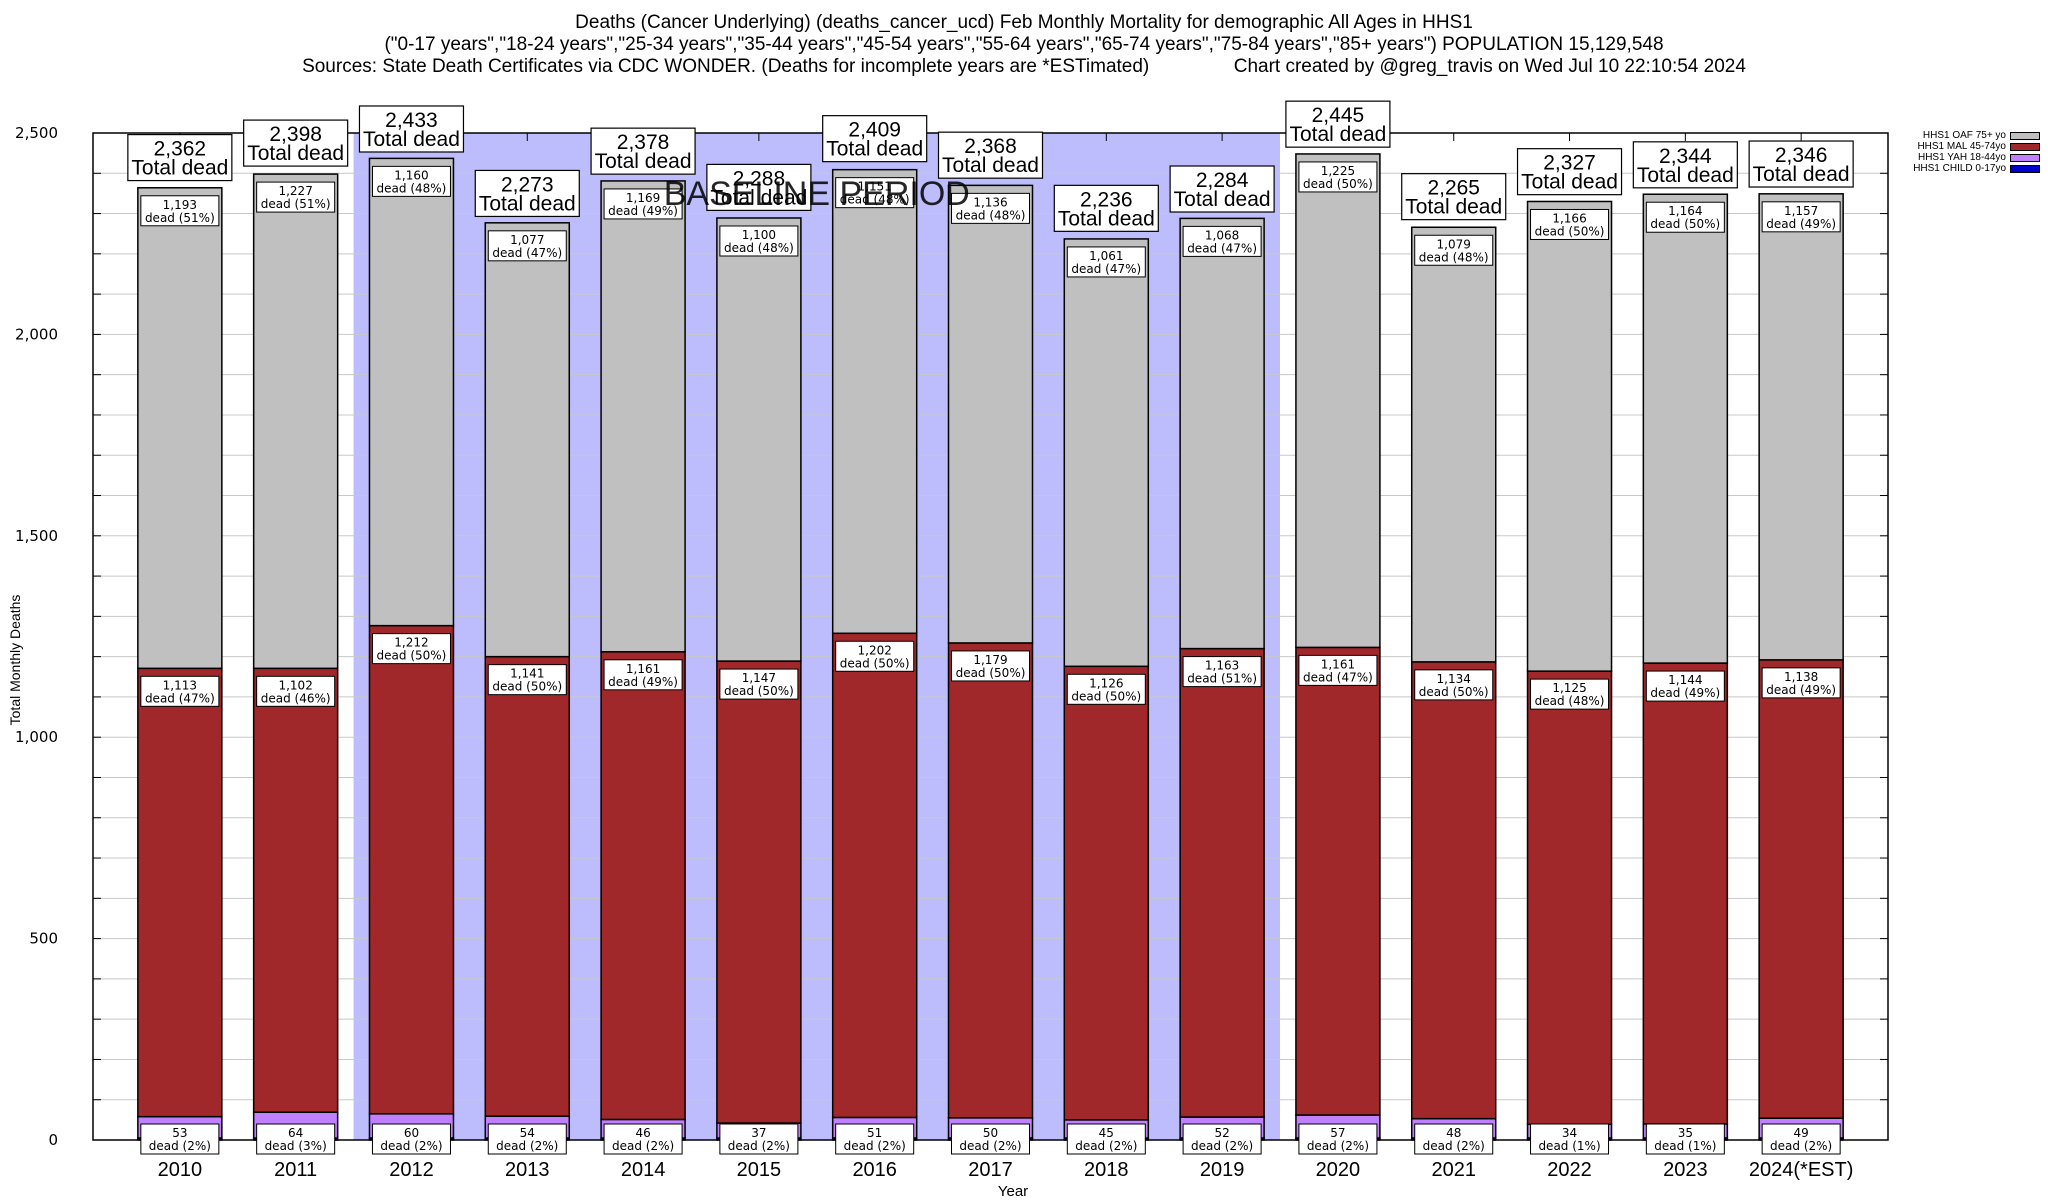 The width and height of the screenshot is (2048, 1200). I want to click on total-label-value: 2,284, so click(1222, 180).